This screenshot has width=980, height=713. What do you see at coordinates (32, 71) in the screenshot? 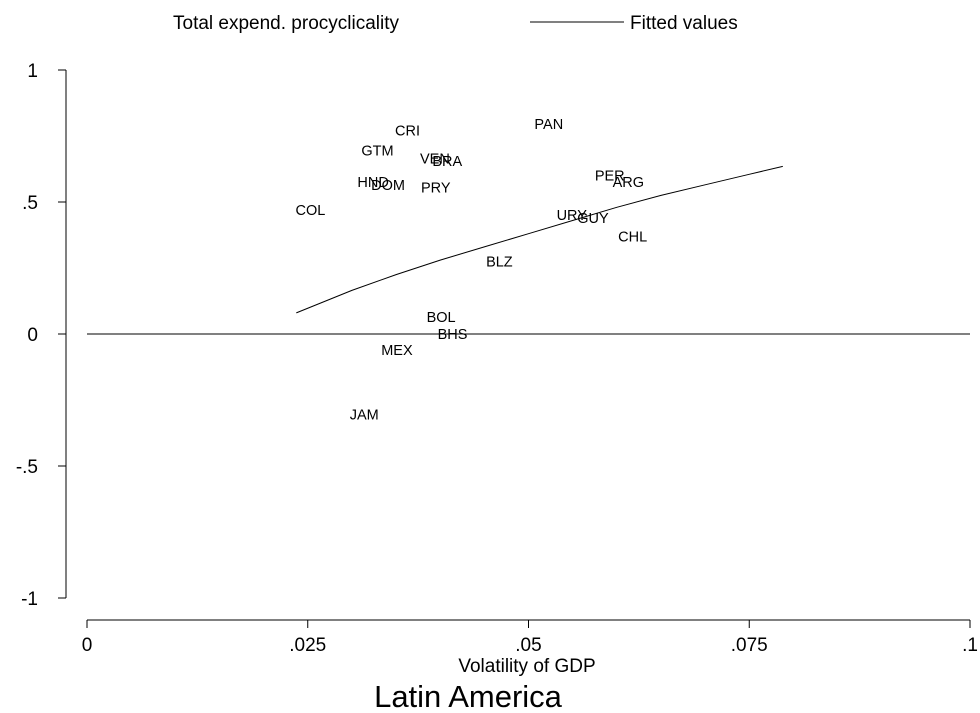
I see `y-tick-label-0: 1` at bounding box center [32, 71].